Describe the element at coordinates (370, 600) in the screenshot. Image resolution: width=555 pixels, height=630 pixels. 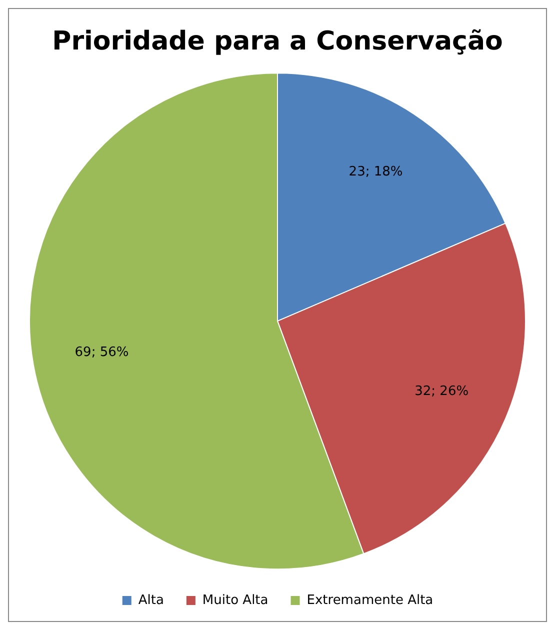
I see `legend-label: Extremamente Alta` at that location.